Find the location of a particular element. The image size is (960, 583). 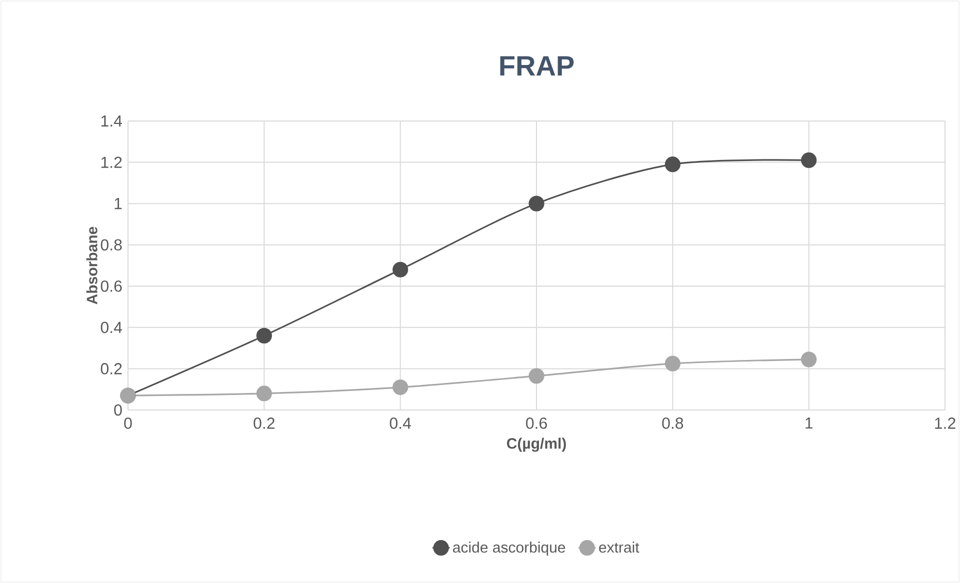

legend-label: acide ascorbique is located at coordinates (509, 549).